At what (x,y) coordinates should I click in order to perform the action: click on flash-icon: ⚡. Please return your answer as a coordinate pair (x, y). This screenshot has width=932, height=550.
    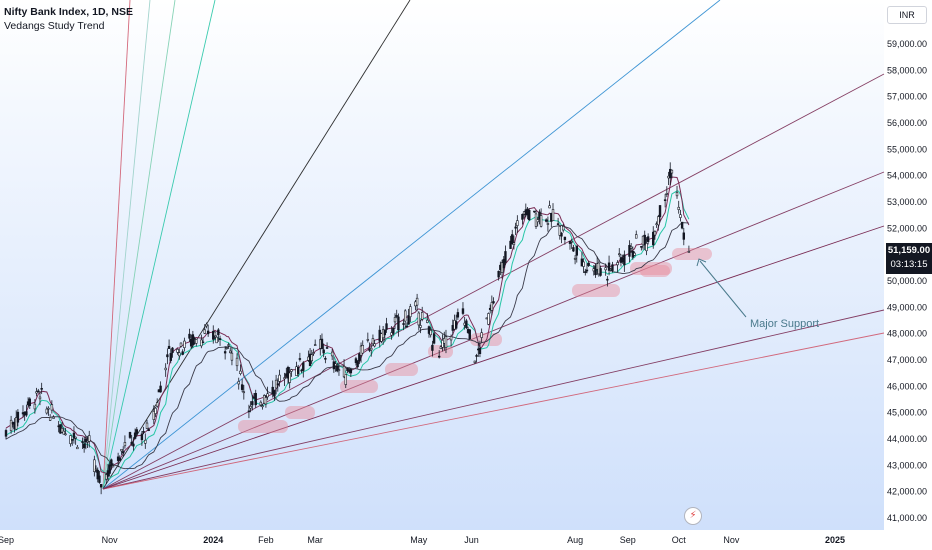
    Looking at the image, I should click on (693, 516).